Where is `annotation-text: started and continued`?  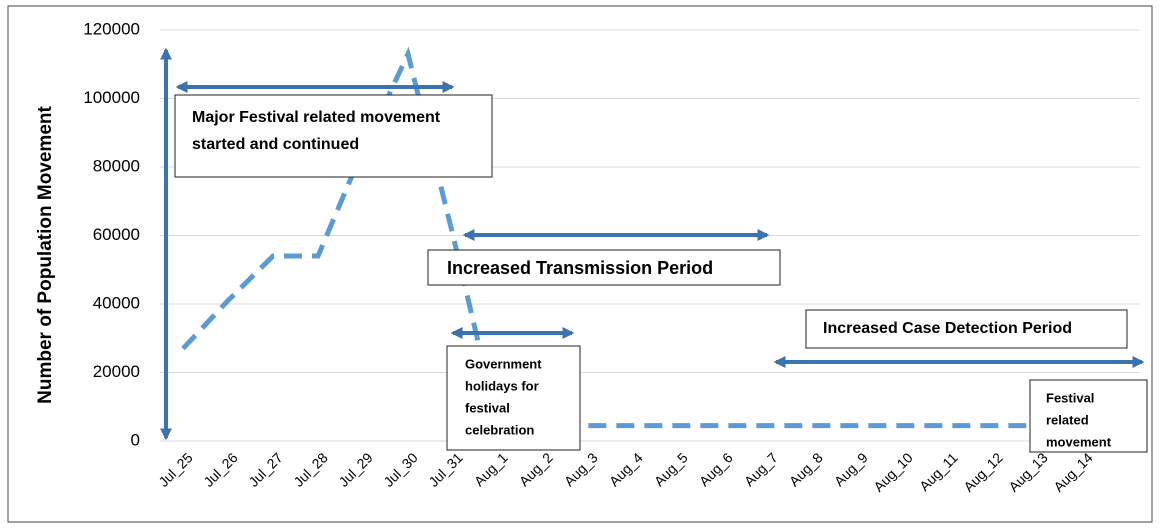
annotation-text: started and continued is located at coordinates (275, 144).